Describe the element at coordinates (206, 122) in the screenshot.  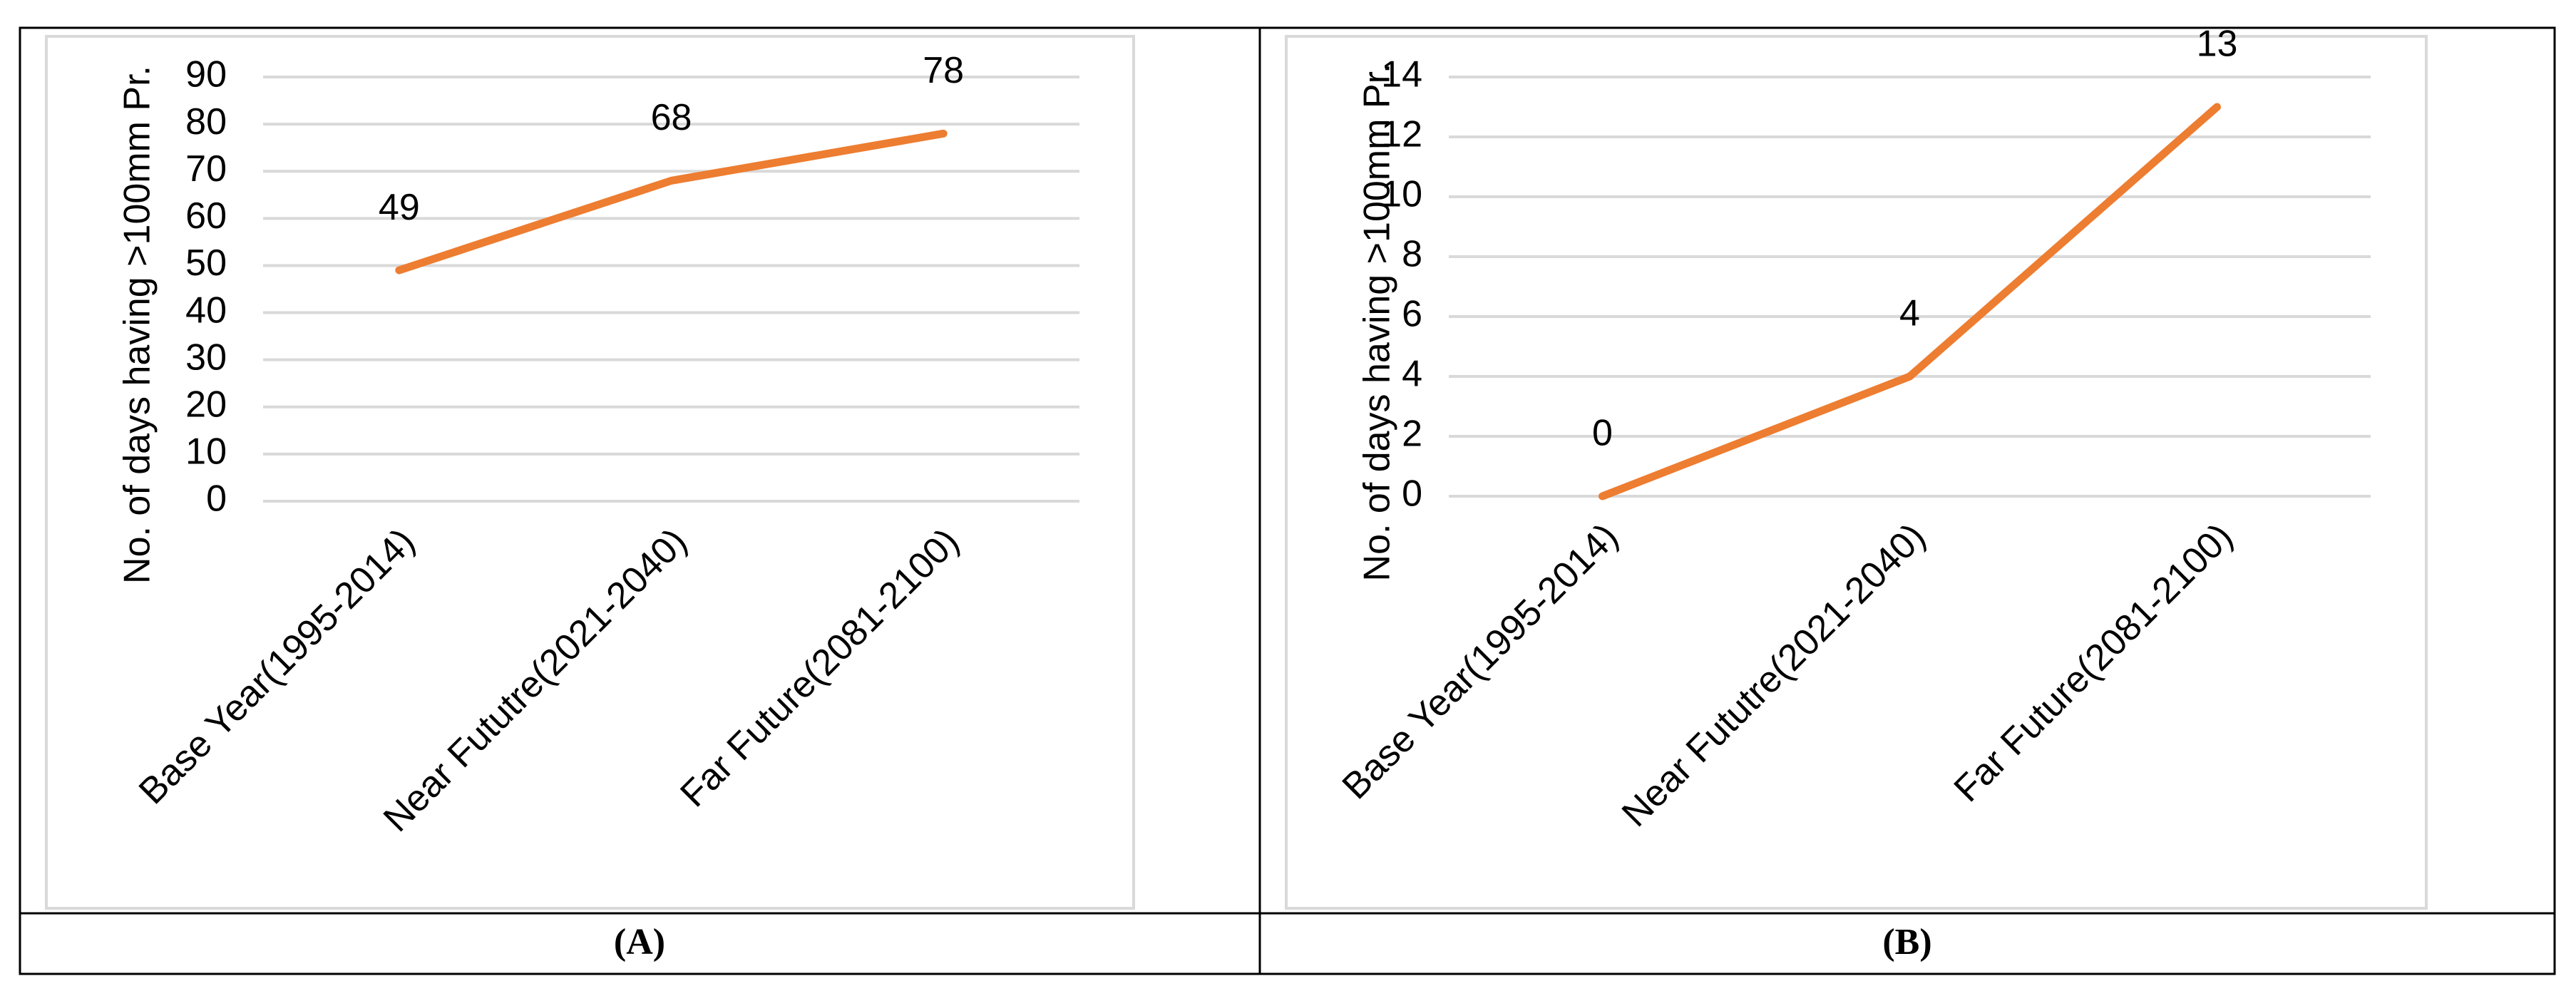
I see `y-tick-label: 80` at that location.